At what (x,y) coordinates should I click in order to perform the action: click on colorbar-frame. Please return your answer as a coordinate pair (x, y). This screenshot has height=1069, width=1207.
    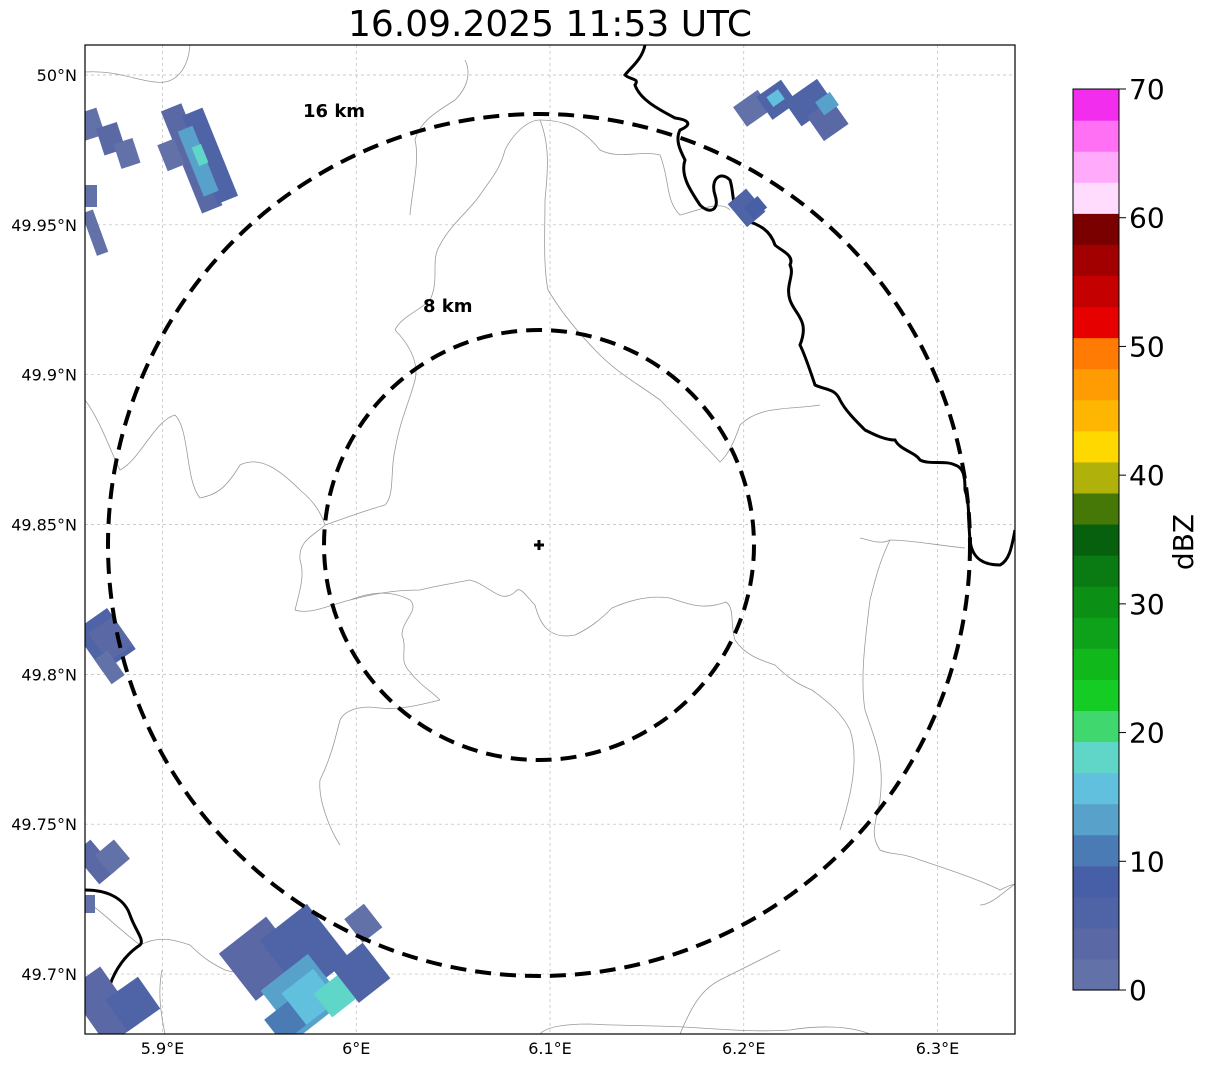
    Looking at the image, I should click on (1096, 539).